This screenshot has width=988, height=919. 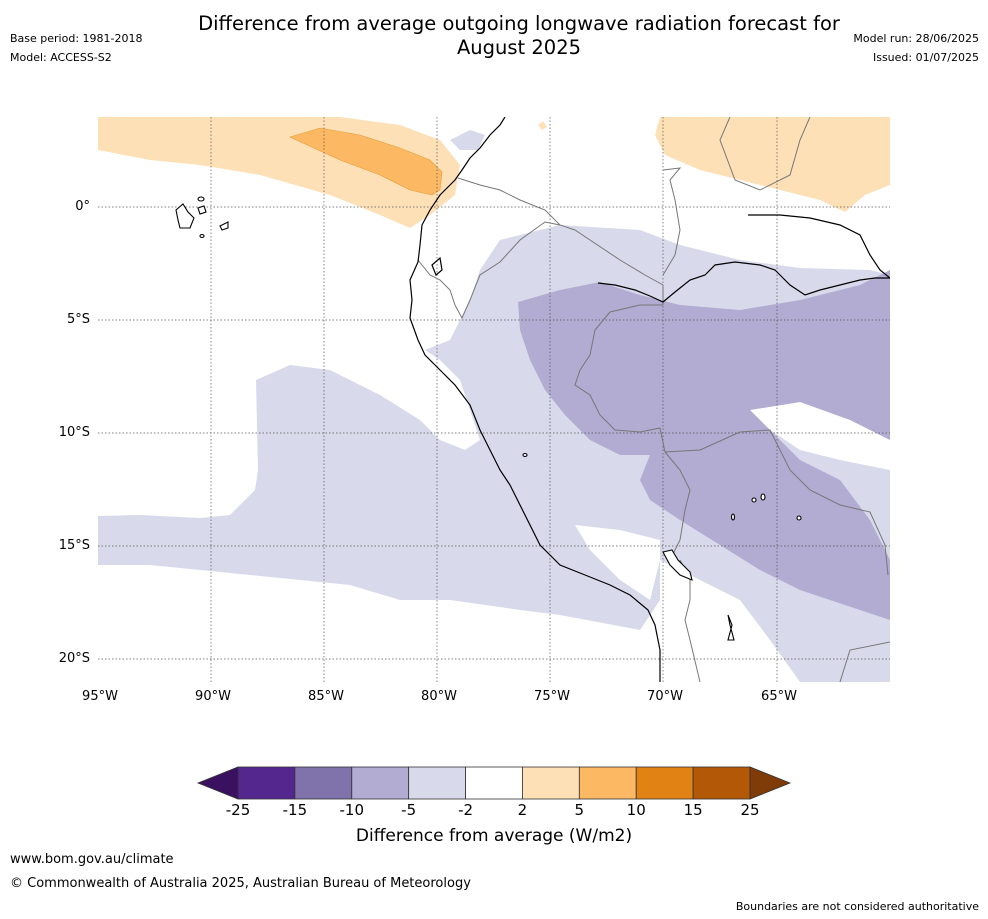 I want to click on footer-url: www.bom.gov.au/climate, so click(x=92, y=859).